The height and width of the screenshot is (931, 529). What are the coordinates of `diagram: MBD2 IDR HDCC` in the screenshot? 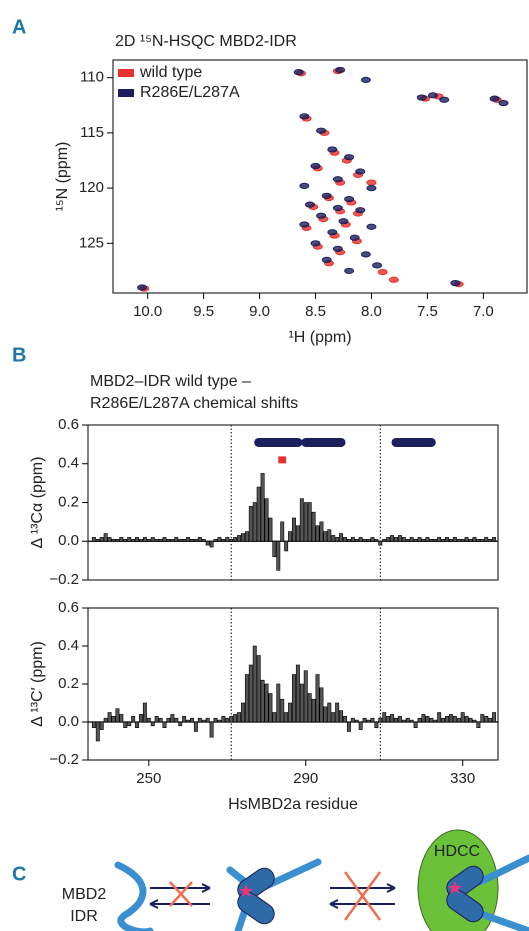 It's located at (295, 880).